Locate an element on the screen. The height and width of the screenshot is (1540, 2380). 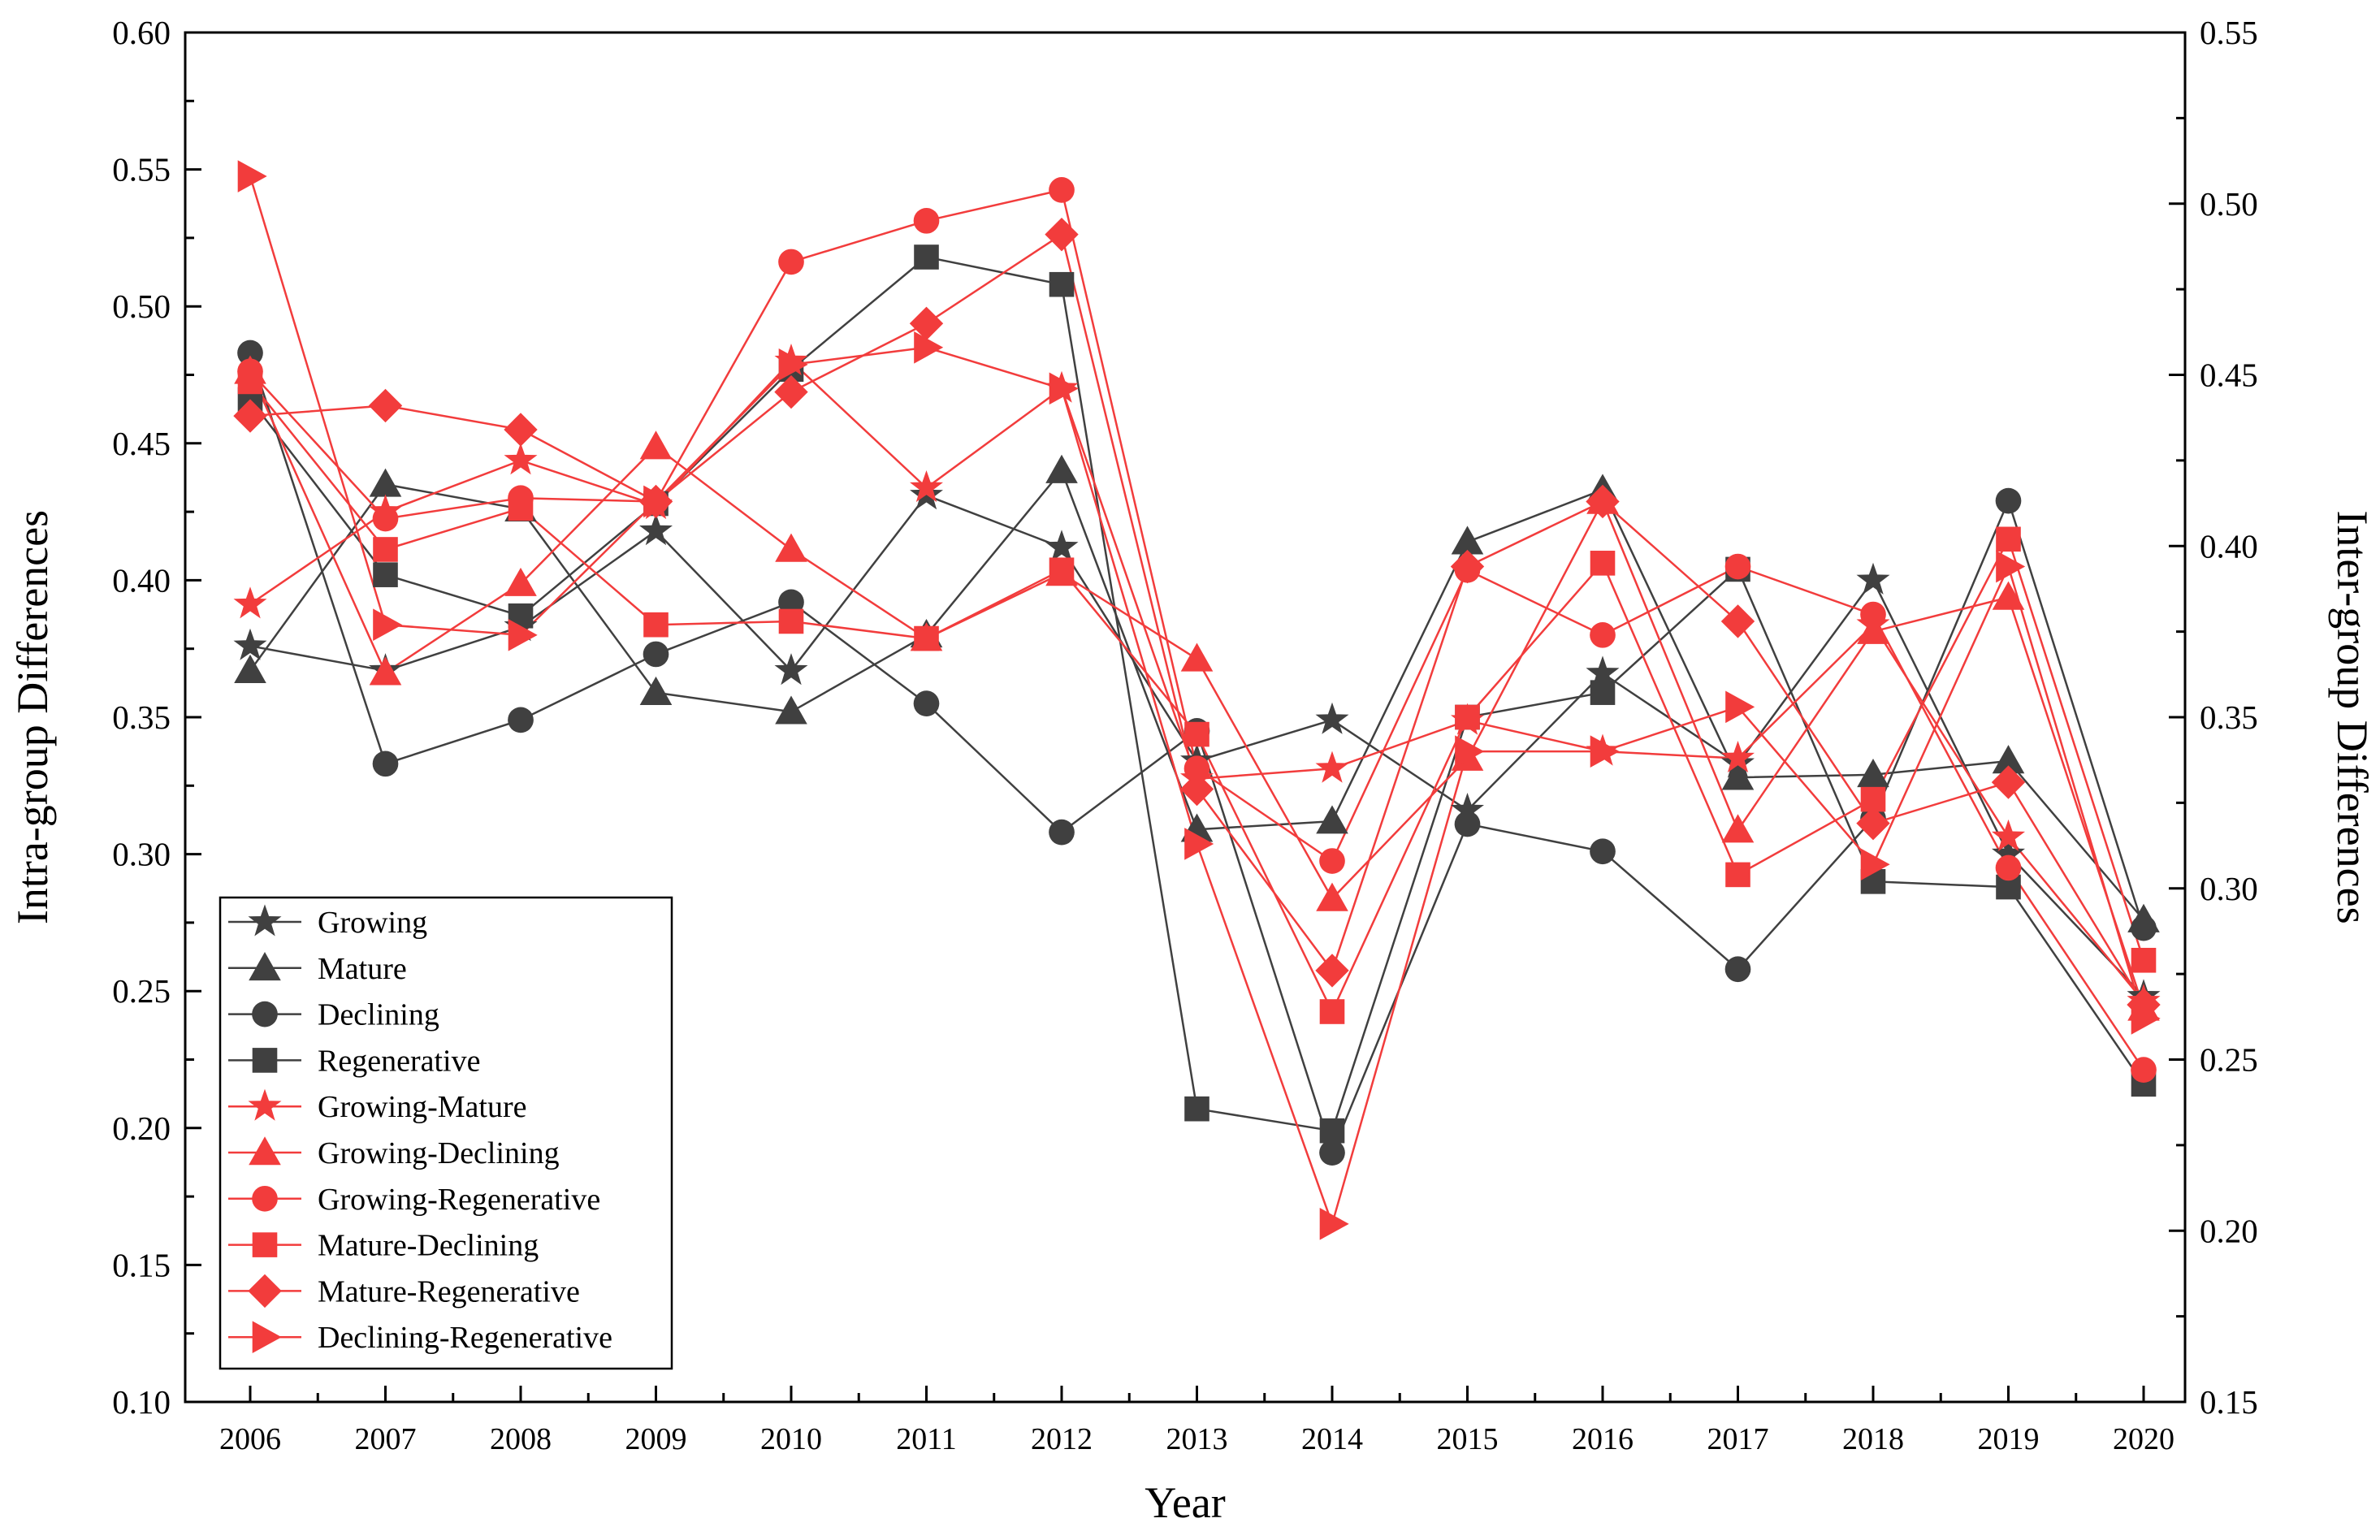
x-tick-label: 2014 is located at coordinates (1332, 1439).